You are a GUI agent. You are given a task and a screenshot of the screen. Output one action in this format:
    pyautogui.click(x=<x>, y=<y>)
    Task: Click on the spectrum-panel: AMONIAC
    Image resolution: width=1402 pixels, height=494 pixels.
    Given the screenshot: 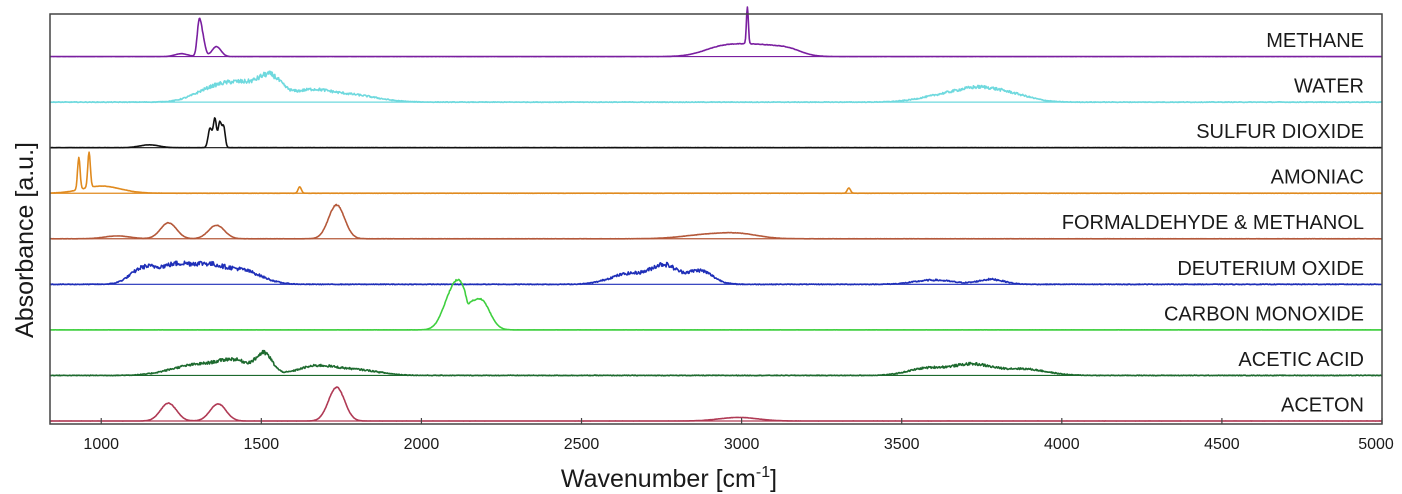 What is the action you would take?
    pyautogui.click(x=716, y=173)
    